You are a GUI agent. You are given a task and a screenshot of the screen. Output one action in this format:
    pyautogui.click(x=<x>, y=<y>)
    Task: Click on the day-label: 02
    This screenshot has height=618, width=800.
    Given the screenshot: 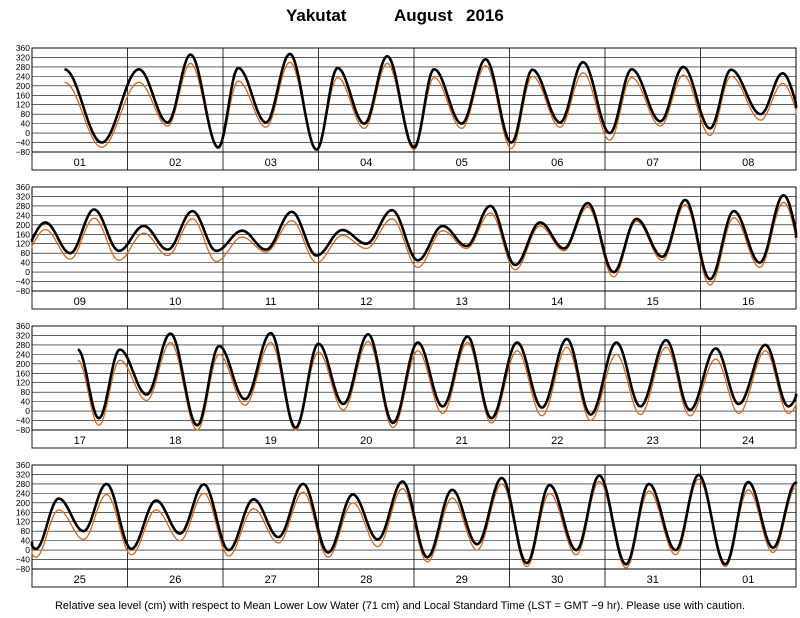 What is the action you would take?
    pyautogui.click(x=175, y=163)
    